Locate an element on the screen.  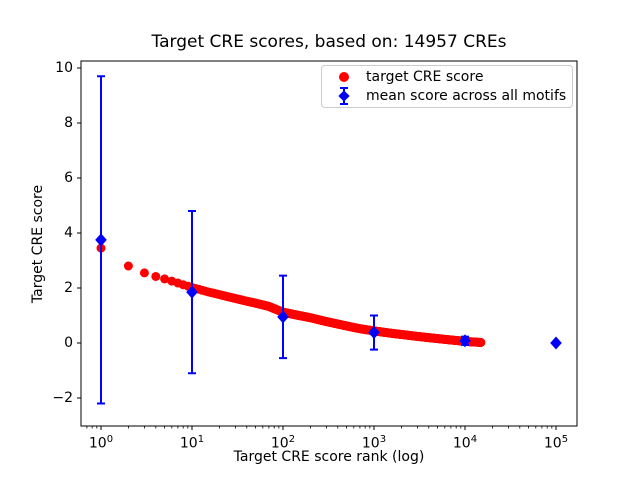
red-circle-icon is located at coordinates (344, 77).